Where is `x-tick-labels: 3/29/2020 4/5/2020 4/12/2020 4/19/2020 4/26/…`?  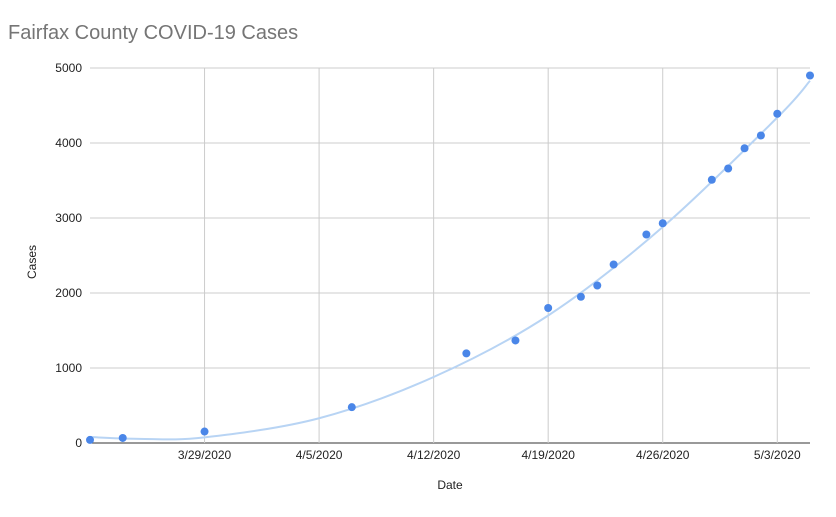
x-tick-labels: 3/29/2020 4/5/2020 4/12/2020 4/19/2020 4/26/… is located at coordinates (489, 455).